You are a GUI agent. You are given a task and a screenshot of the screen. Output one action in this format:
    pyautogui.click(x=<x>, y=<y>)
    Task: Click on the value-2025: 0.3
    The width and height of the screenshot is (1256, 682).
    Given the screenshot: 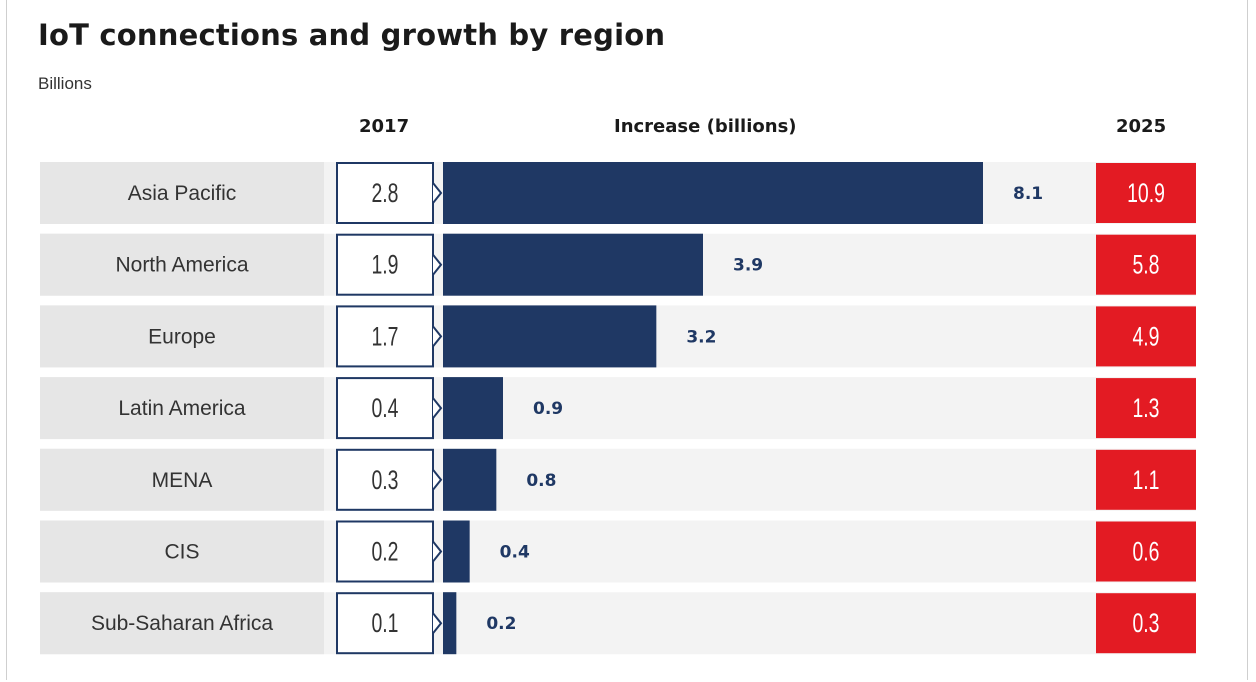 What is the action you would take?
    pyautogui.click(x=1145, y=623)
    